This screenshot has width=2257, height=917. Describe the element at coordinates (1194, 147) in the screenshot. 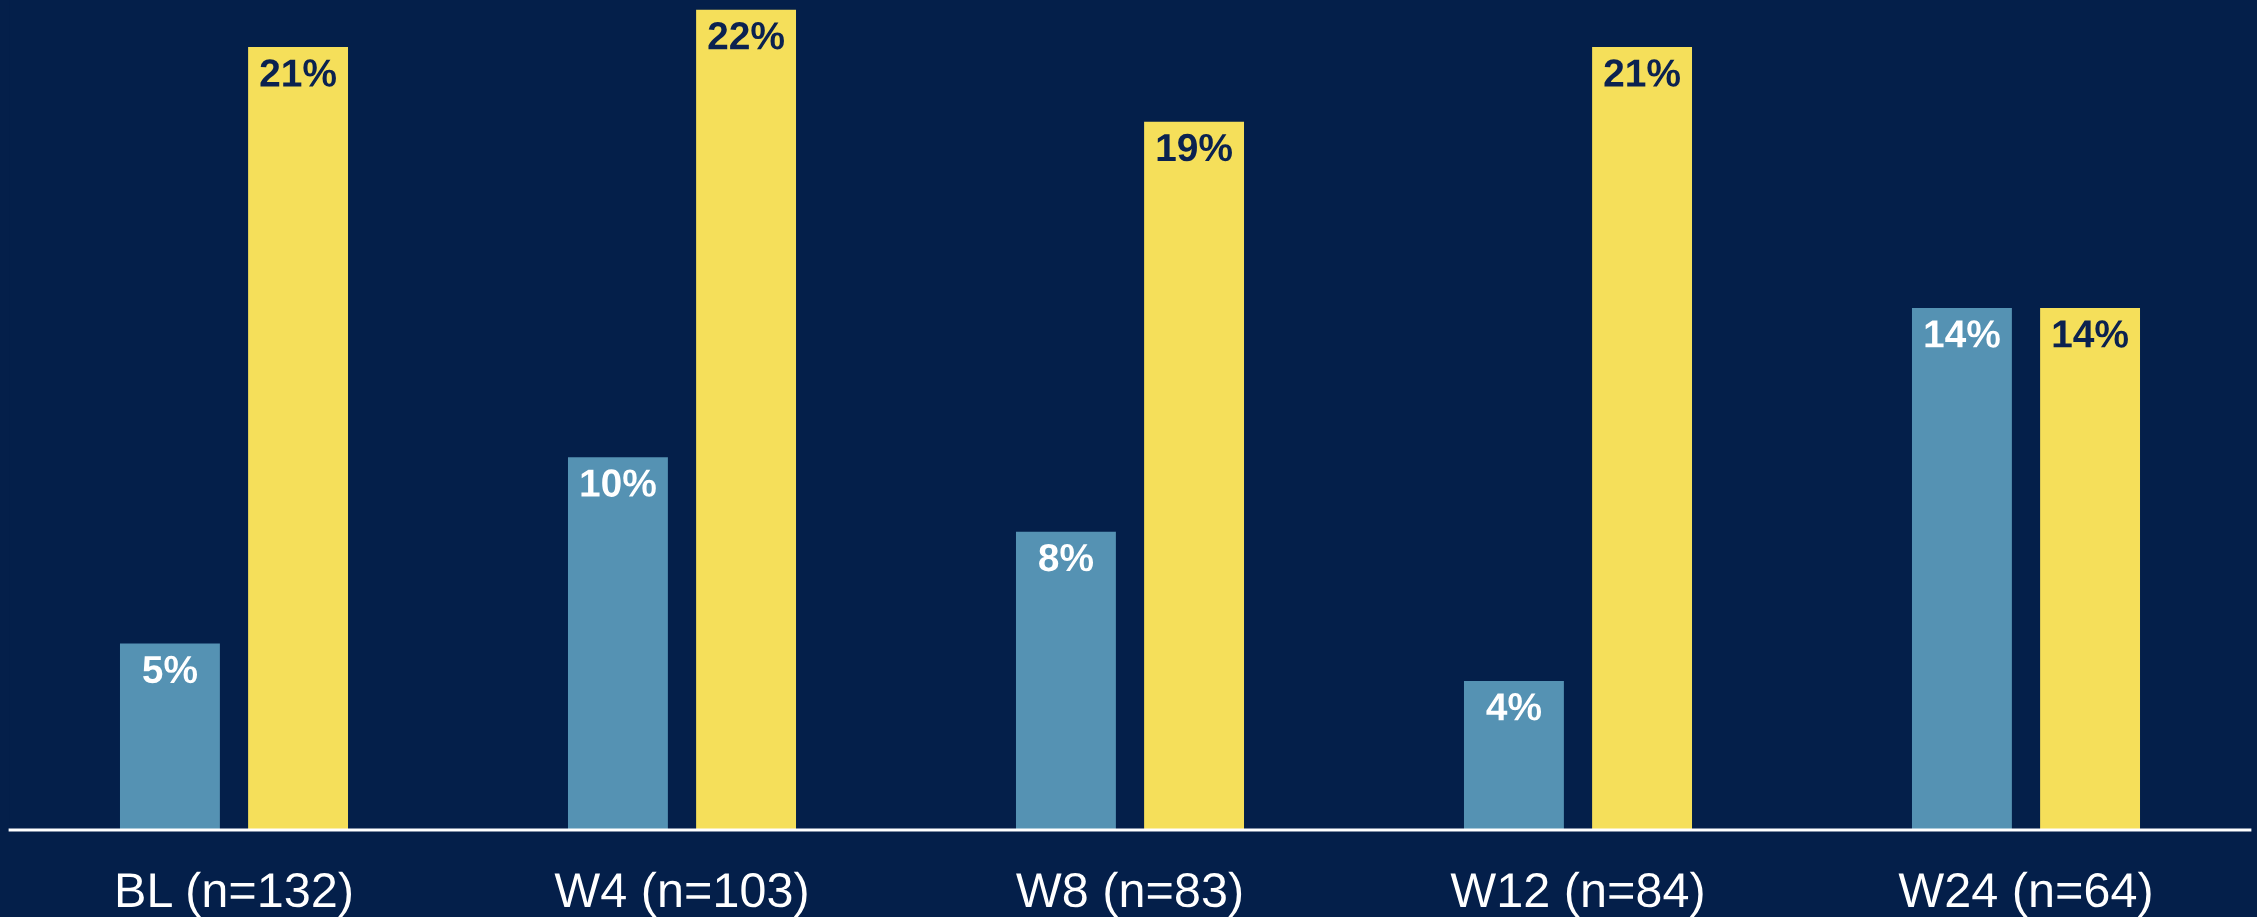

I see `data-label: 19%` at that location.